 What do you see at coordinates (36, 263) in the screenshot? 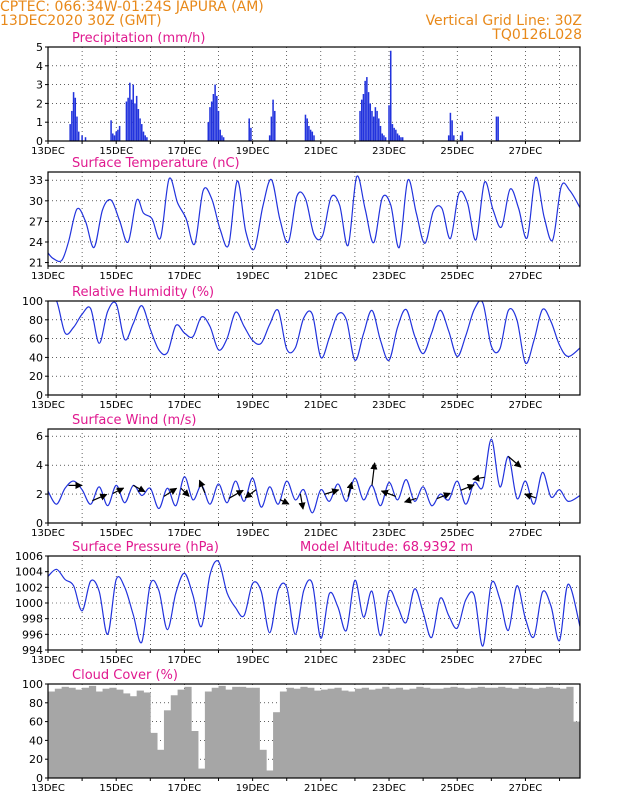
I see `y-tick-label: 21` at bounding box center [36, 263].